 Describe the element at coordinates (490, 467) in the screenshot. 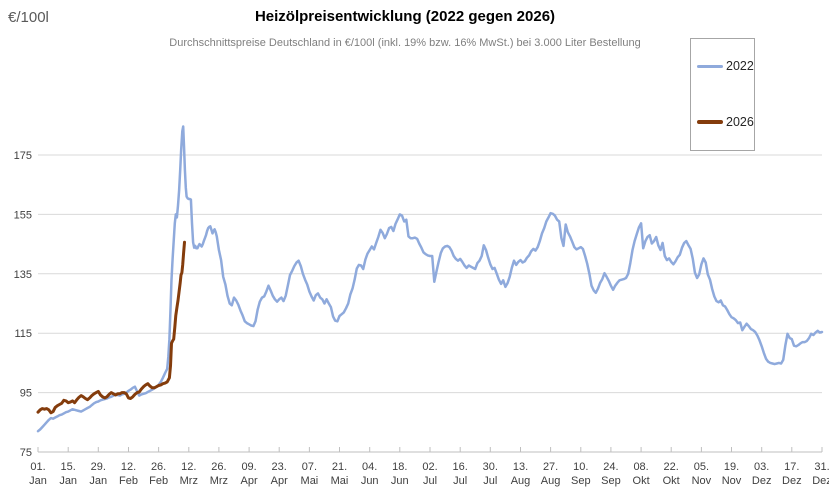

I see `x-tick-label-day: 30.` at that location.